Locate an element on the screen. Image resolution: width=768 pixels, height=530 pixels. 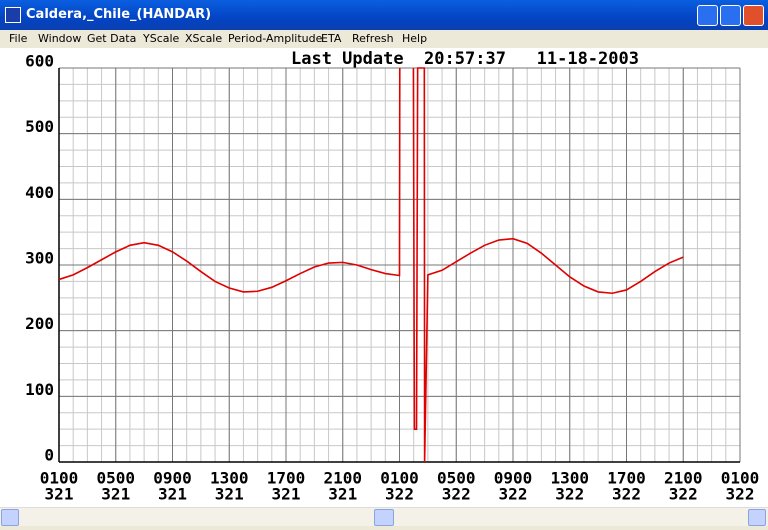
last-update: Last Update 20:57:37 11-18-2003 is located at coordinates (465, 59).